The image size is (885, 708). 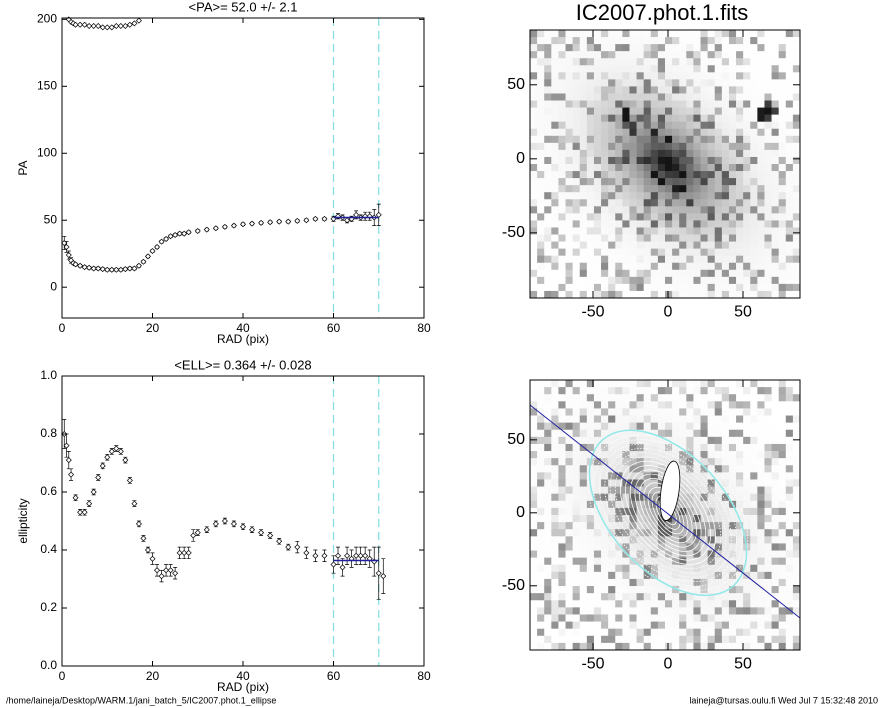 What do you see at coordinates (516, 84) in the screenshot?
I see `y-tick-label: 50` at bounding box center [516, 84].